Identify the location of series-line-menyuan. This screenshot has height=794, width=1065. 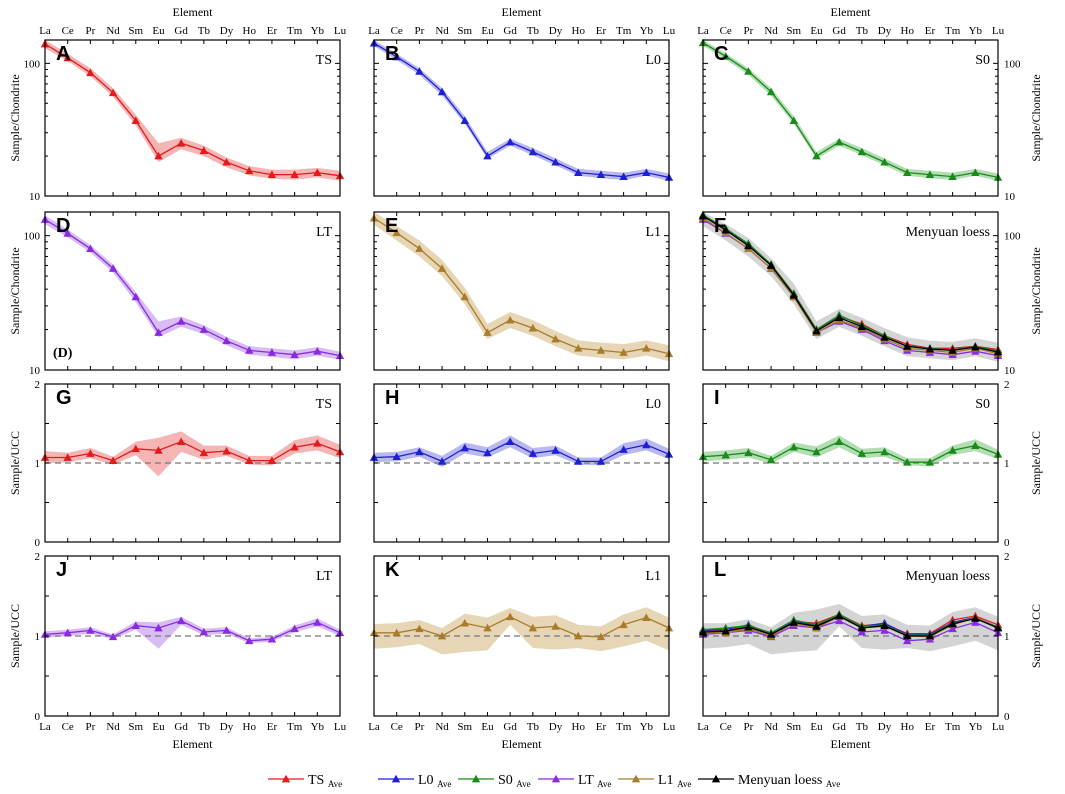
(850, 626).